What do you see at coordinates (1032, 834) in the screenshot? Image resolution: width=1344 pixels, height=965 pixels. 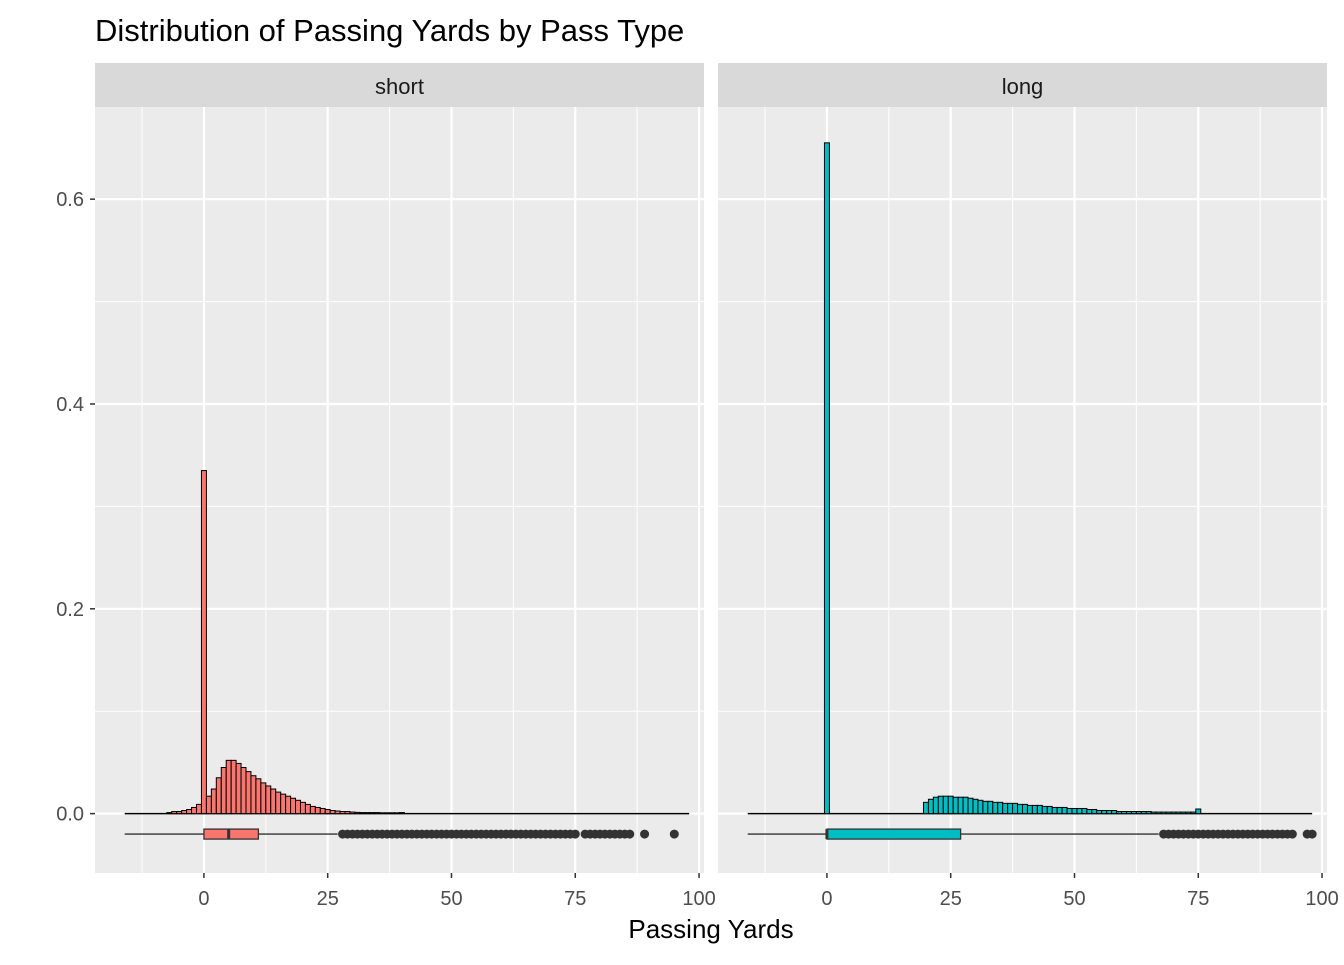 I see `boxplot-long` at bounding box center [1032, 834].